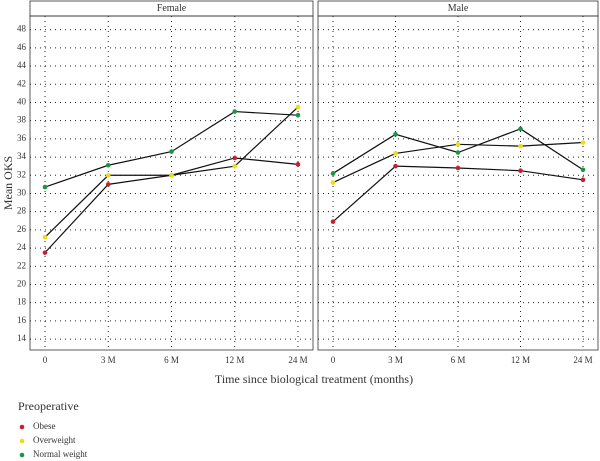 The width and height of the screenshot is (600, 461). I want to click on y-tick-label: 18, so click(22, 302).